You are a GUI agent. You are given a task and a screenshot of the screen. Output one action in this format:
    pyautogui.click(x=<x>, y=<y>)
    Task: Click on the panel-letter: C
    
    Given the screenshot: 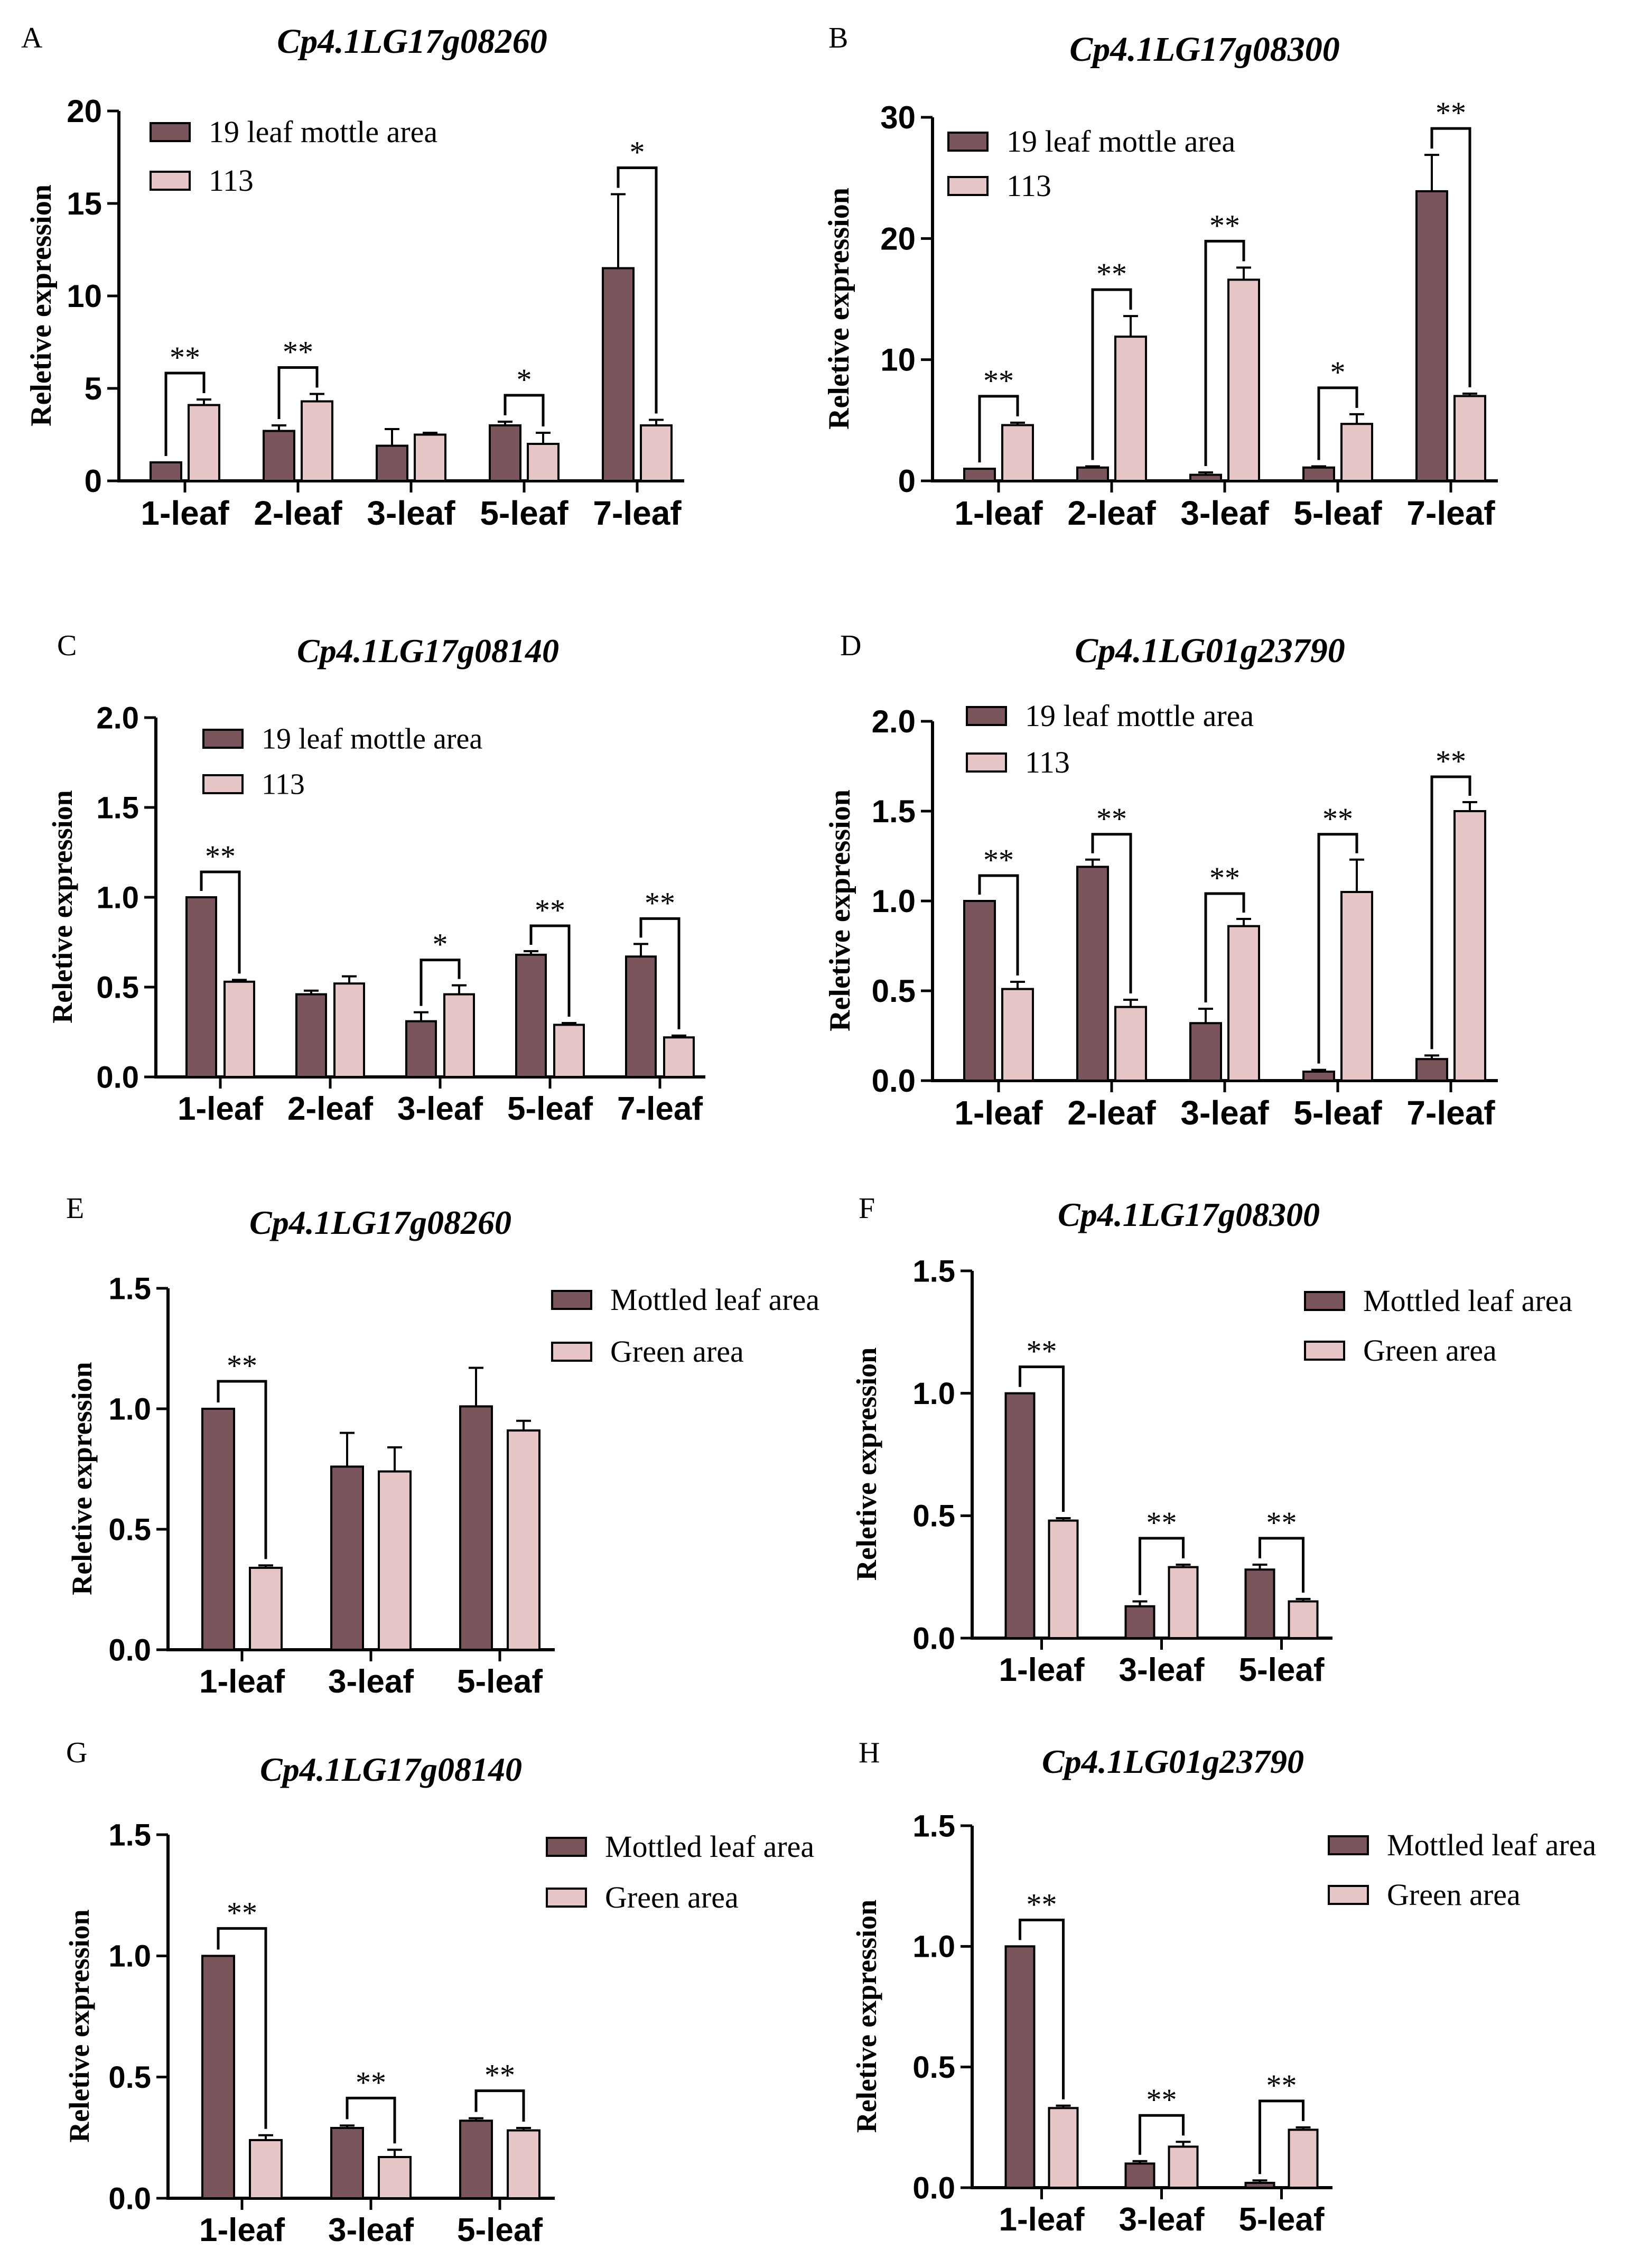 What is the action you would take?
    pyautogui.click(x=67, y=645)
    